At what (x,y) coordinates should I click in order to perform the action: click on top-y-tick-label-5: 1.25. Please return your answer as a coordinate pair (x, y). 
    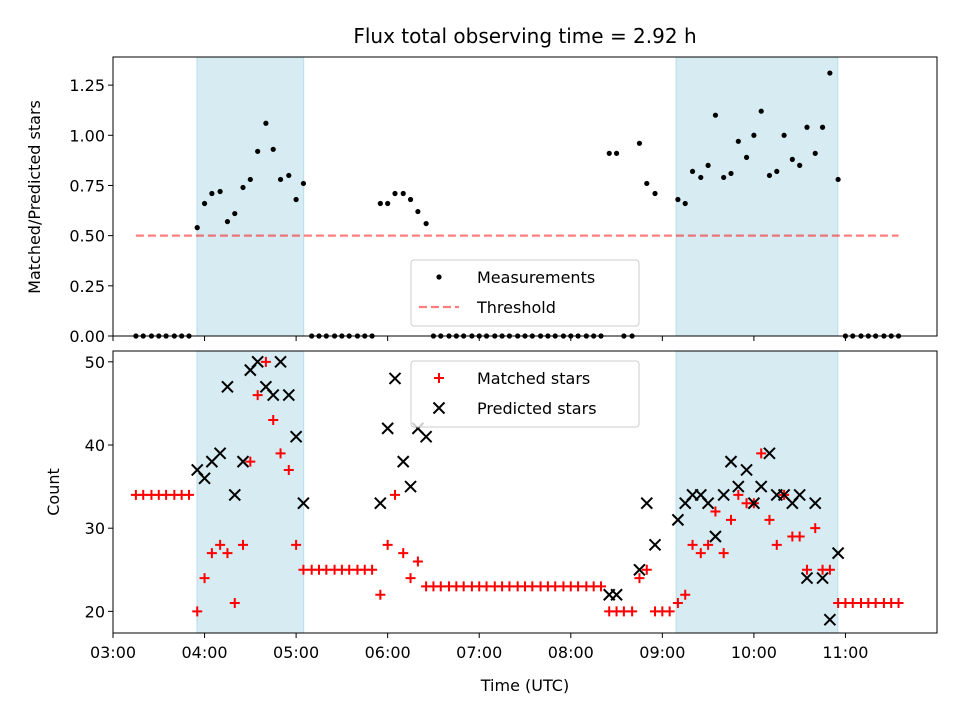
    Looking at the image, I should click on (87, 85).